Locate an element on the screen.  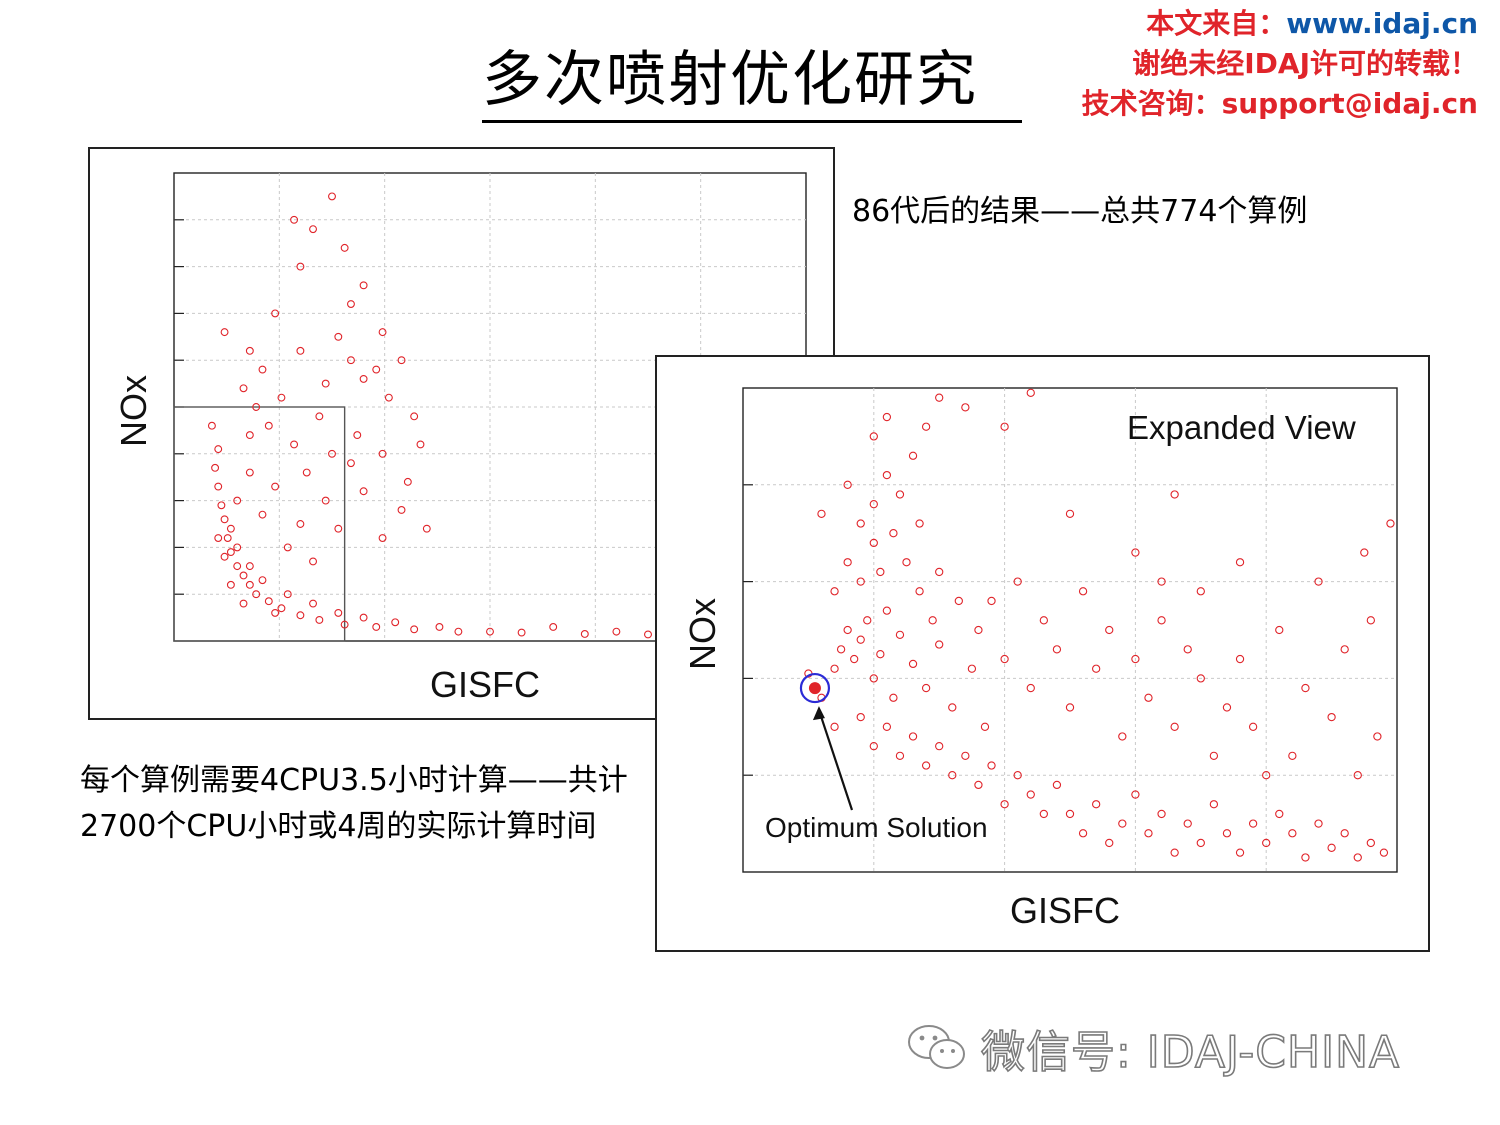
results-caption: 86代后的结果——总共774个算例 is located at coordinates (1080, 211).